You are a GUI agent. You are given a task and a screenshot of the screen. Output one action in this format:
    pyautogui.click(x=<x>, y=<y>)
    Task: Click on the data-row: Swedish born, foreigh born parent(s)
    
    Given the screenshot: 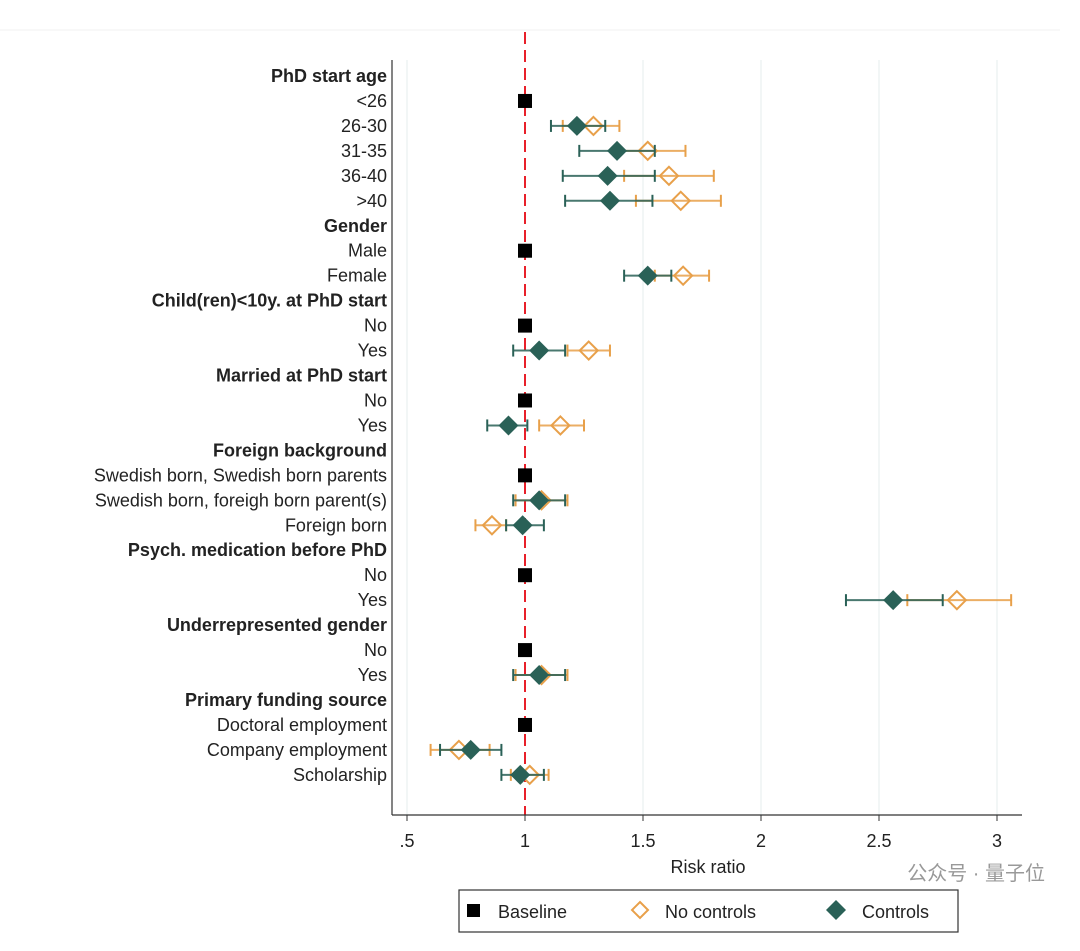 What is the action you would take?
    pyautogui.click(x=332, y=500)
    